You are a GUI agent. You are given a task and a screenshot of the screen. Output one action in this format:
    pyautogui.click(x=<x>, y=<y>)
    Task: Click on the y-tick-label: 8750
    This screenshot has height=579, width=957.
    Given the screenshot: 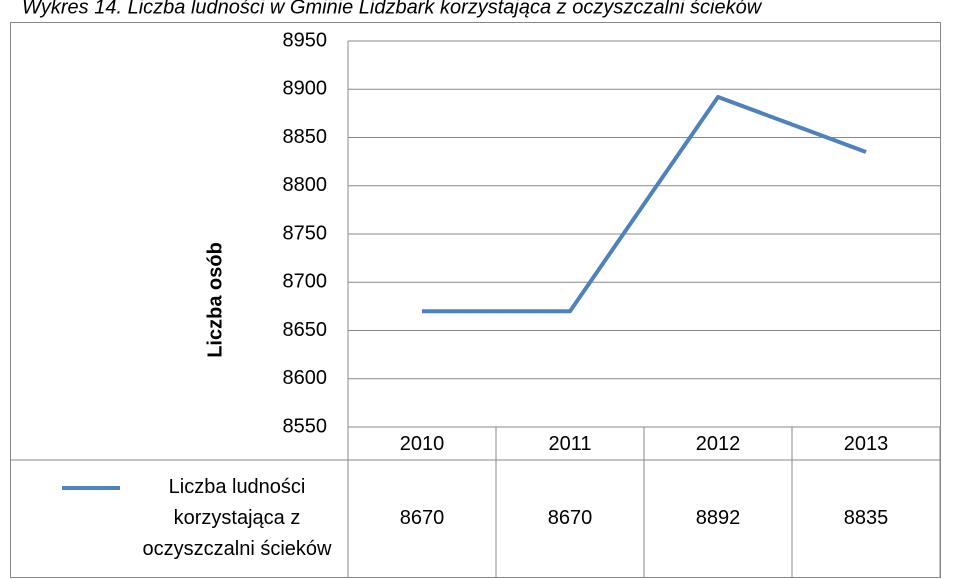 What is the action you would take?
    pyautogui.click(x=305, y=233)
    